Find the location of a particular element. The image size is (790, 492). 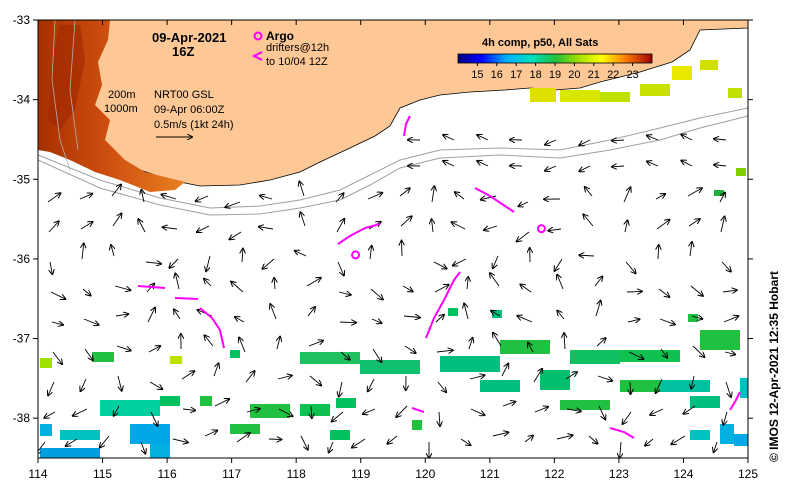

x-tick-label: 116 is located at coordinates (167, 474).